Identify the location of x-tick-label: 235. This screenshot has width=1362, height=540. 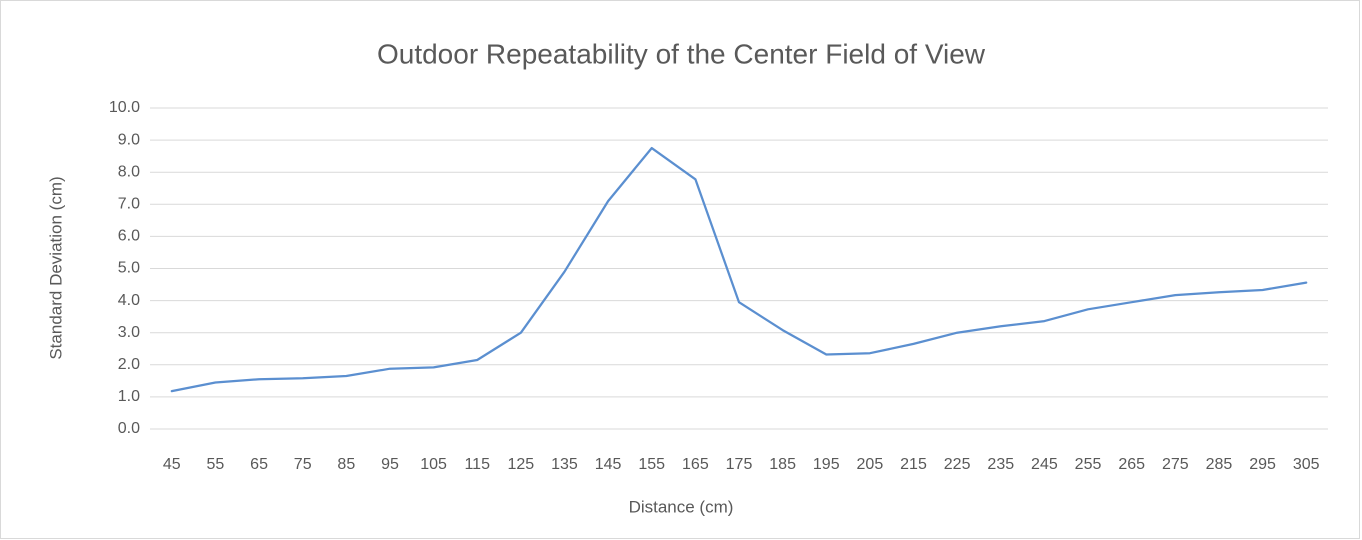
(1000, 464).